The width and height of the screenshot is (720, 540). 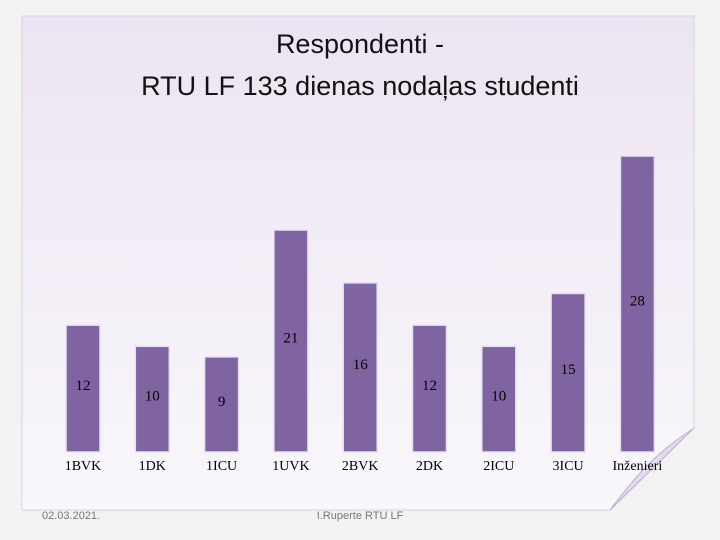 I want to click on page-curl, so click(x=652, y=469).